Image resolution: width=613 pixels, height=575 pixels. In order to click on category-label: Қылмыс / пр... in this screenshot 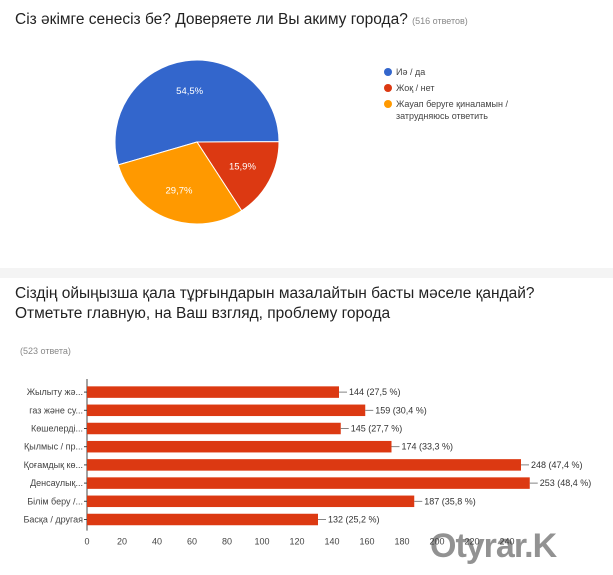, I will do `click(53, 447)`.